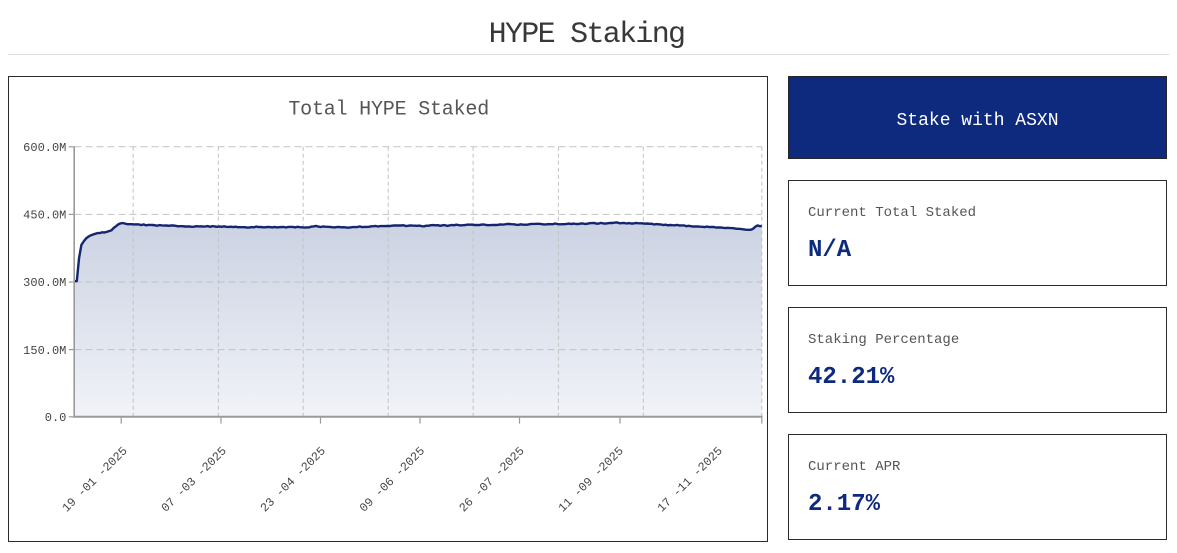 This screenshot has width=1177, height=553. Describe the element at coordinates (95, 479) in the screenshot. I see `svg-text: 19 -01 -2025` at that location.